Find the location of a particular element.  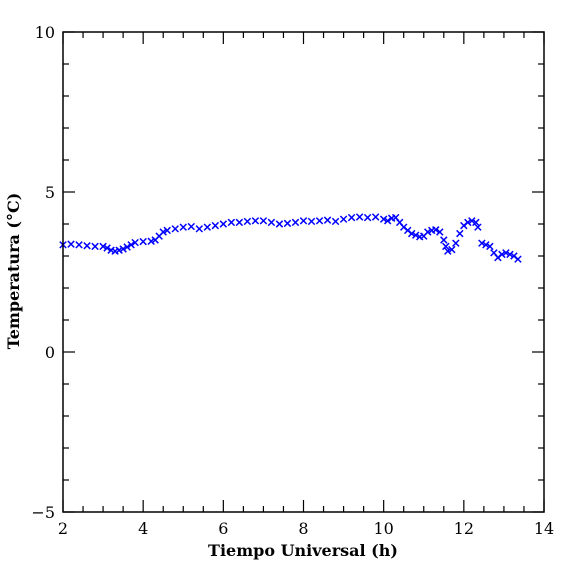

x-tick-label: 14 is located at coordinates (544, 528).